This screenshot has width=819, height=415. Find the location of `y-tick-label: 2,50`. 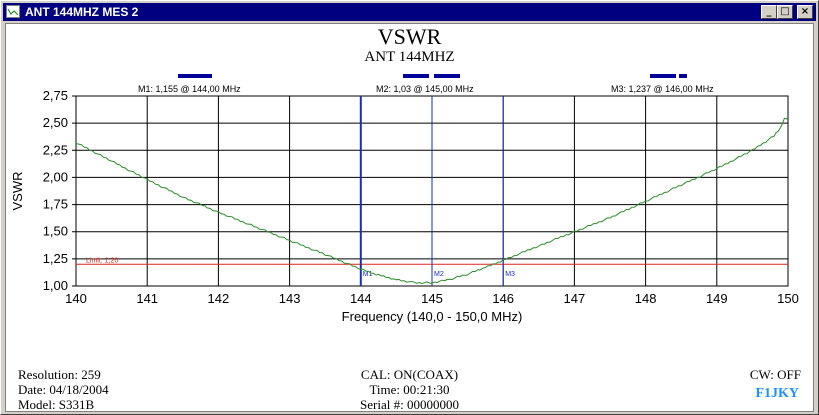

y-tick-label: 2,50 is located at coordinates (55, 122).